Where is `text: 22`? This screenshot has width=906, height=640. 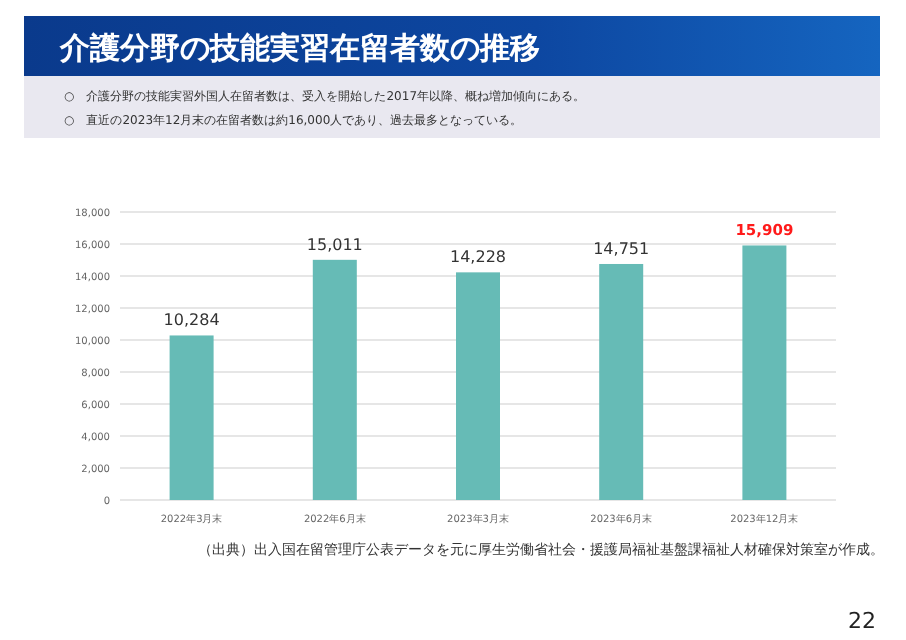
text: 22 is located at coordinates (862, 621).